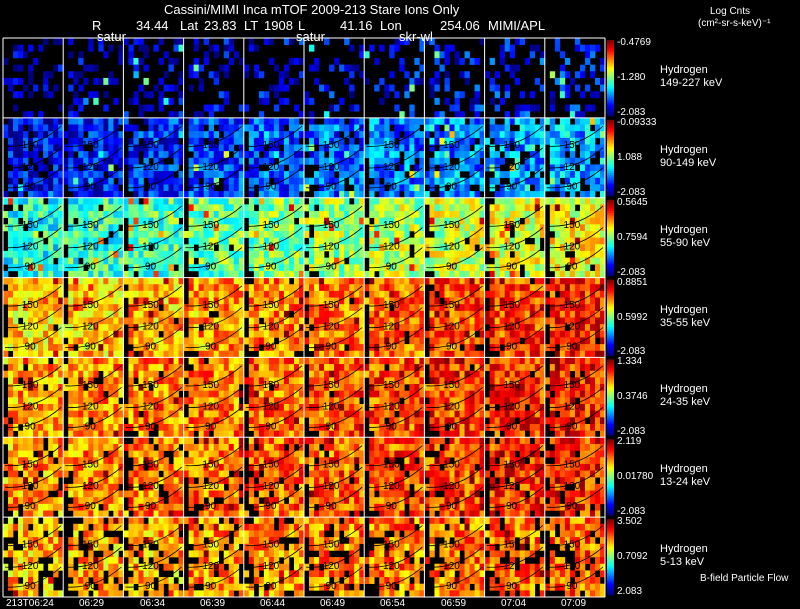 This screenshot has height=609, width=800. Describe the element at coordinates (684, 230) in the screenshot. I see `band-species: Hydrogen` at that location.